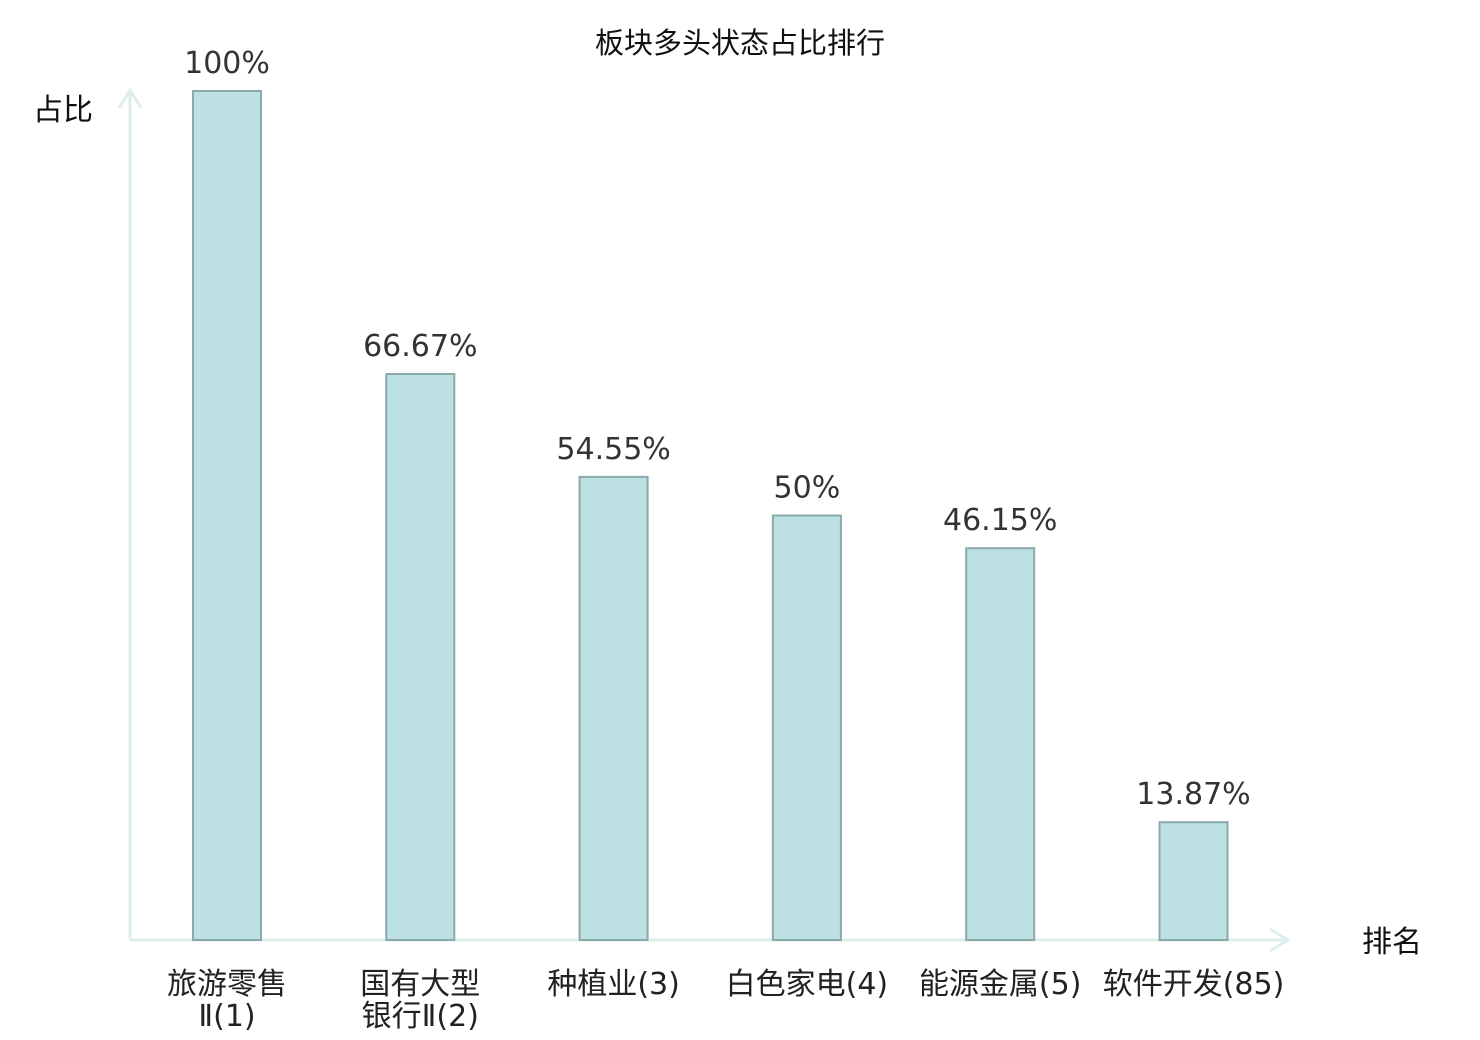  Describe the element at coordinates (130, 98) in the screenshot. I see `y-axis-arrow` at that location.